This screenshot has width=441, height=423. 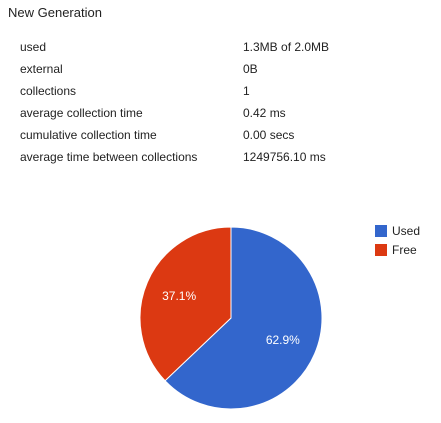 I want to click on slice-label-free: 37.1%, so click(x=179, y=296).